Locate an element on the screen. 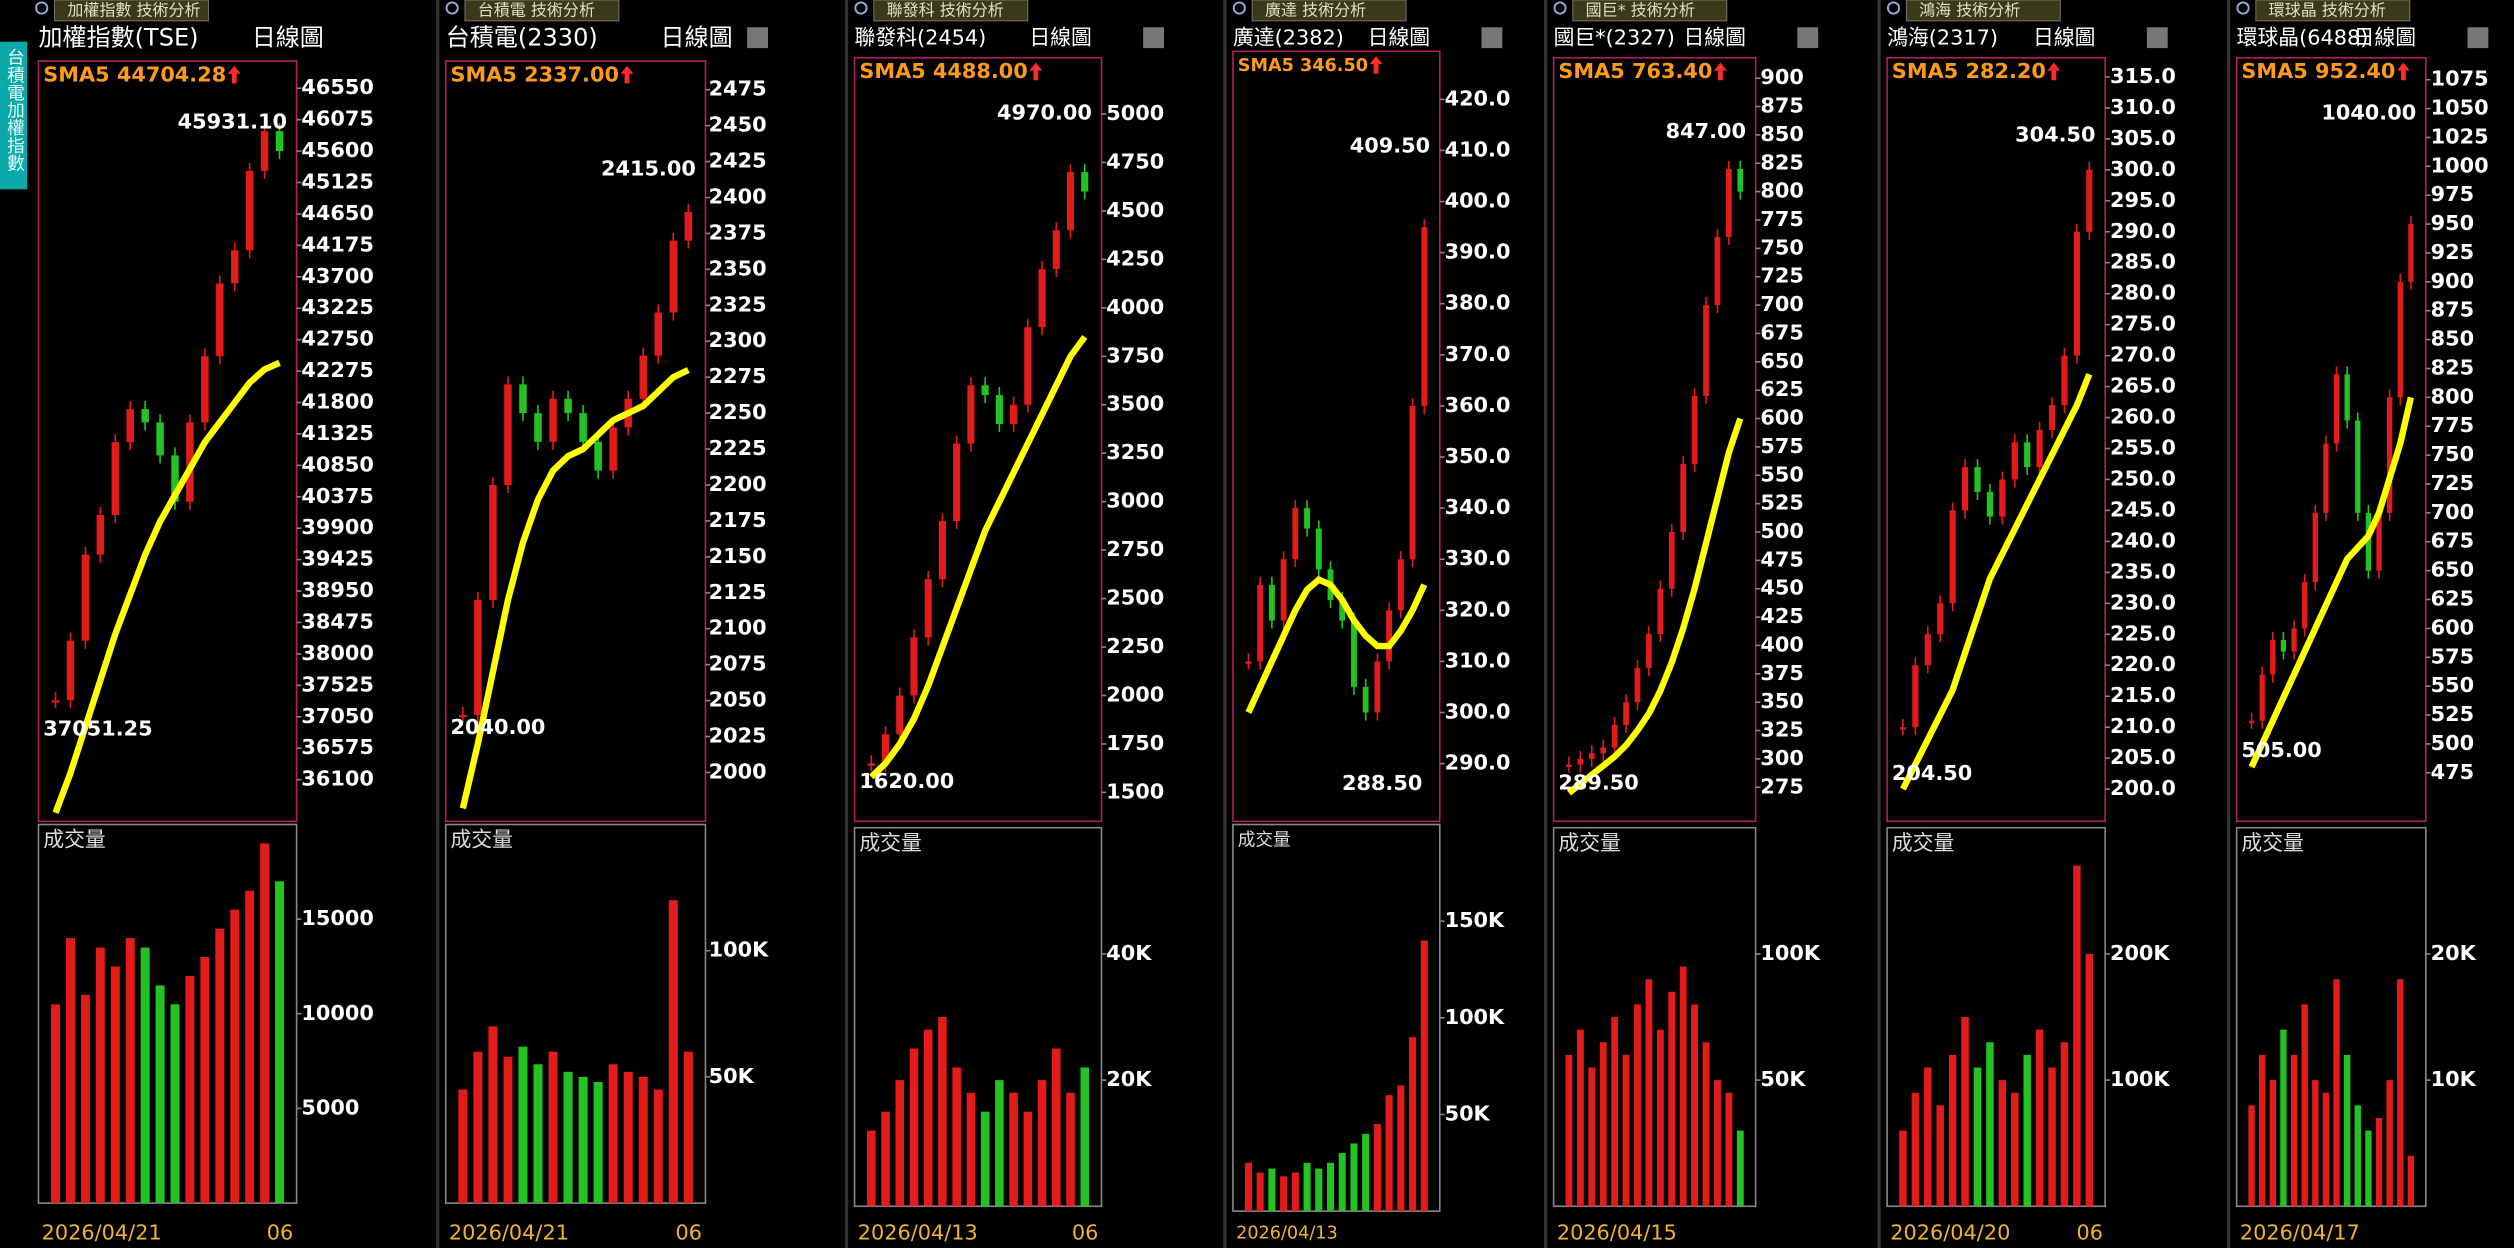 This screenshot has height=1248, width=2514. price-tick-label: 500 is located at coordinates (2452, 743).